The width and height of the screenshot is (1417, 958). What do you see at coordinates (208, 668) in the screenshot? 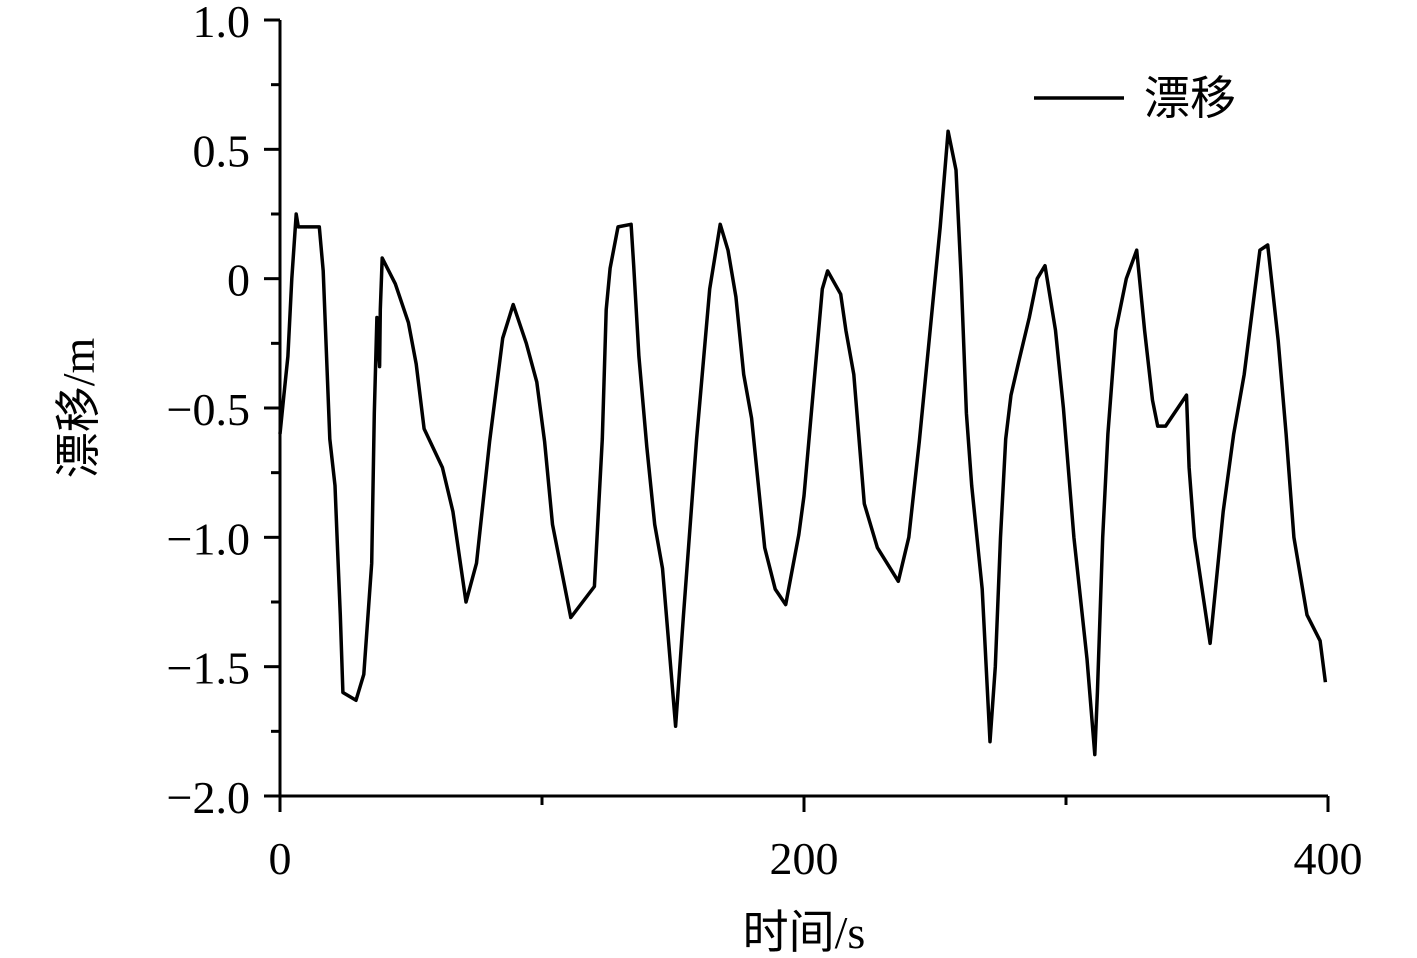
I see `y-tick-label: −1.5` at bounding box center [208, 668].